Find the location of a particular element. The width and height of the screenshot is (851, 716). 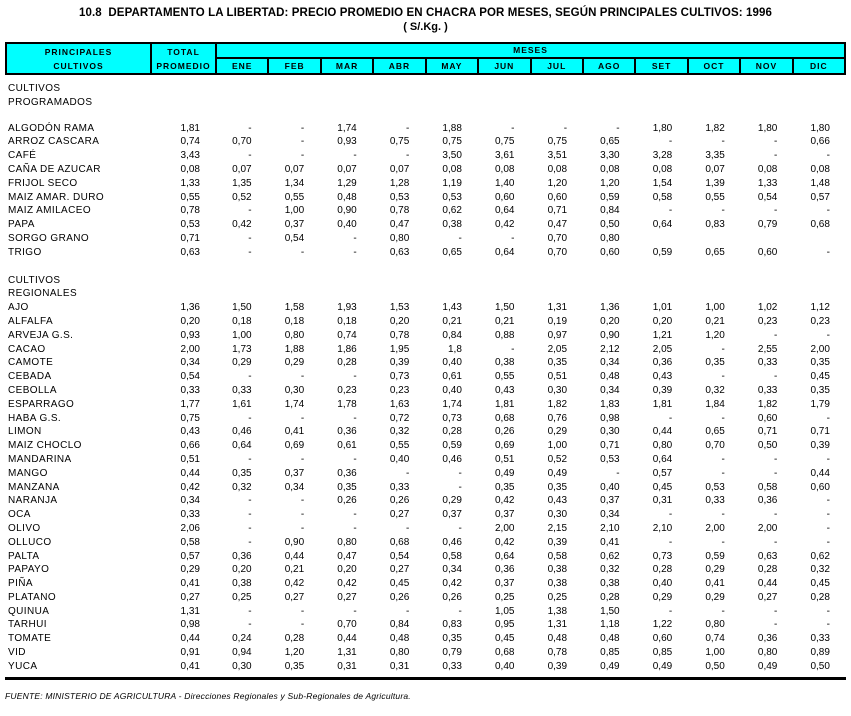

value-mar: 1,78 is located at coordinates (347, 404).